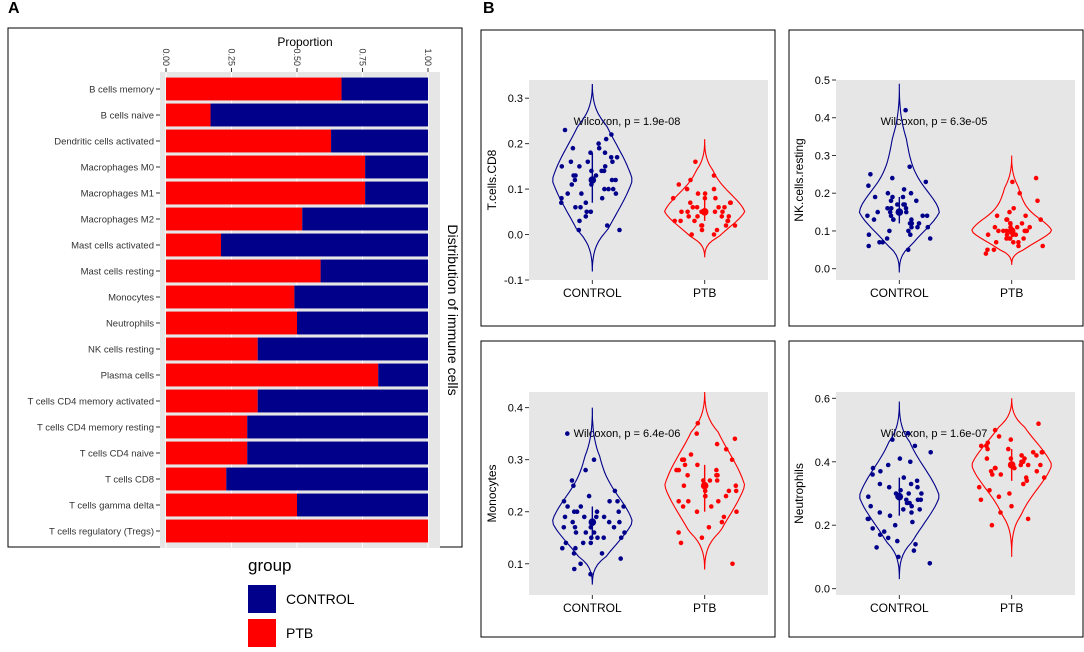 The width and height of the screenshot is (1084, 652). Describe the element at coordinates (822, 232) in the screenshot. I see `y-tick-label: 0.1` at that location.